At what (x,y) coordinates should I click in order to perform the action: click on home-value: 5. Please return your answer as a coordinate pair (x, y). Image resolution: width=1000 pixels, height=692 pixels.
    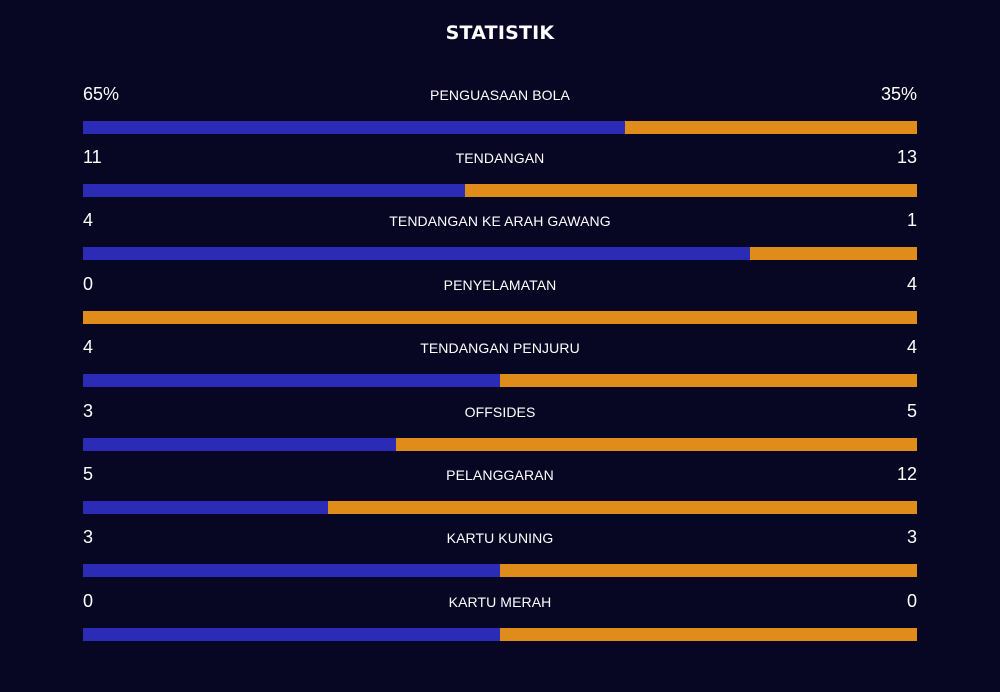
    Looking at the image, I should click on (88, 474).